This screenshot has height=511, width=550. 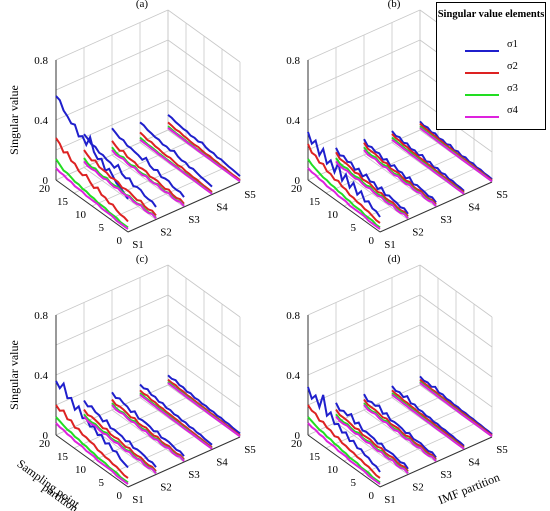 I want to click on legend-label: σ2, so click(x=512, y=66).